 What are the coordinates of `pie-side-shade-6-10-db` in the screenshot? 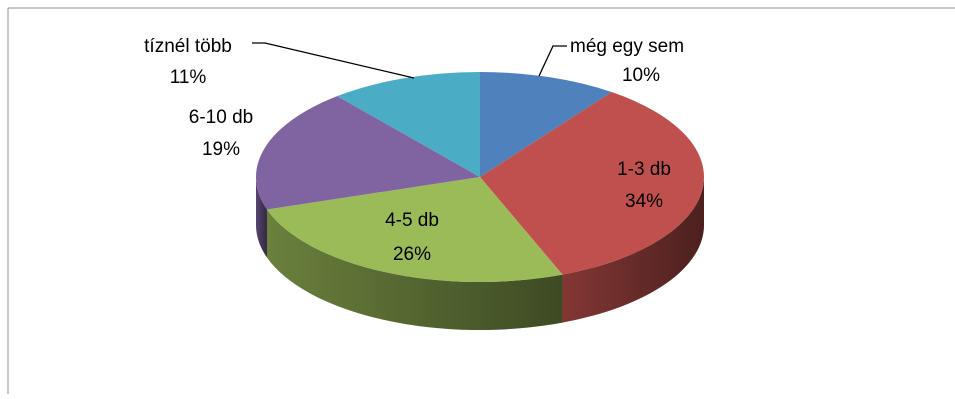 It's located at (261, 217).